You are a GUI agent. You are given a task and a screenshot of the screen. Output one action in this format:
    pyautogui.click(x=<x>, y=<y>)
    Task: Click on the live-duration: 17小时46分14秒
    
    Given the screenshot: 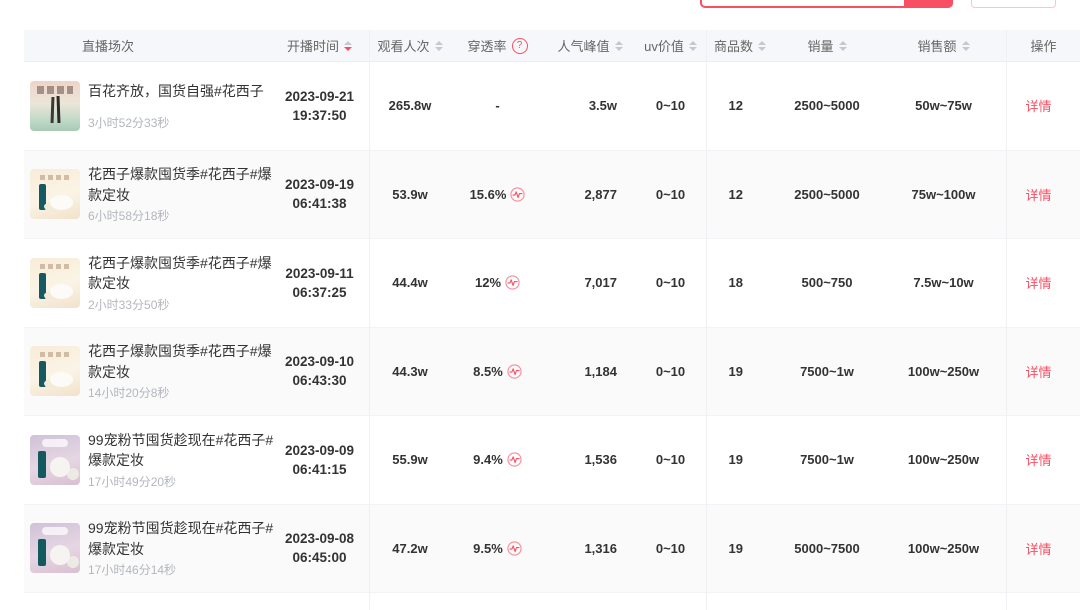 What is the action you would take?
    pyautogui.click(x=132, y=570)
    